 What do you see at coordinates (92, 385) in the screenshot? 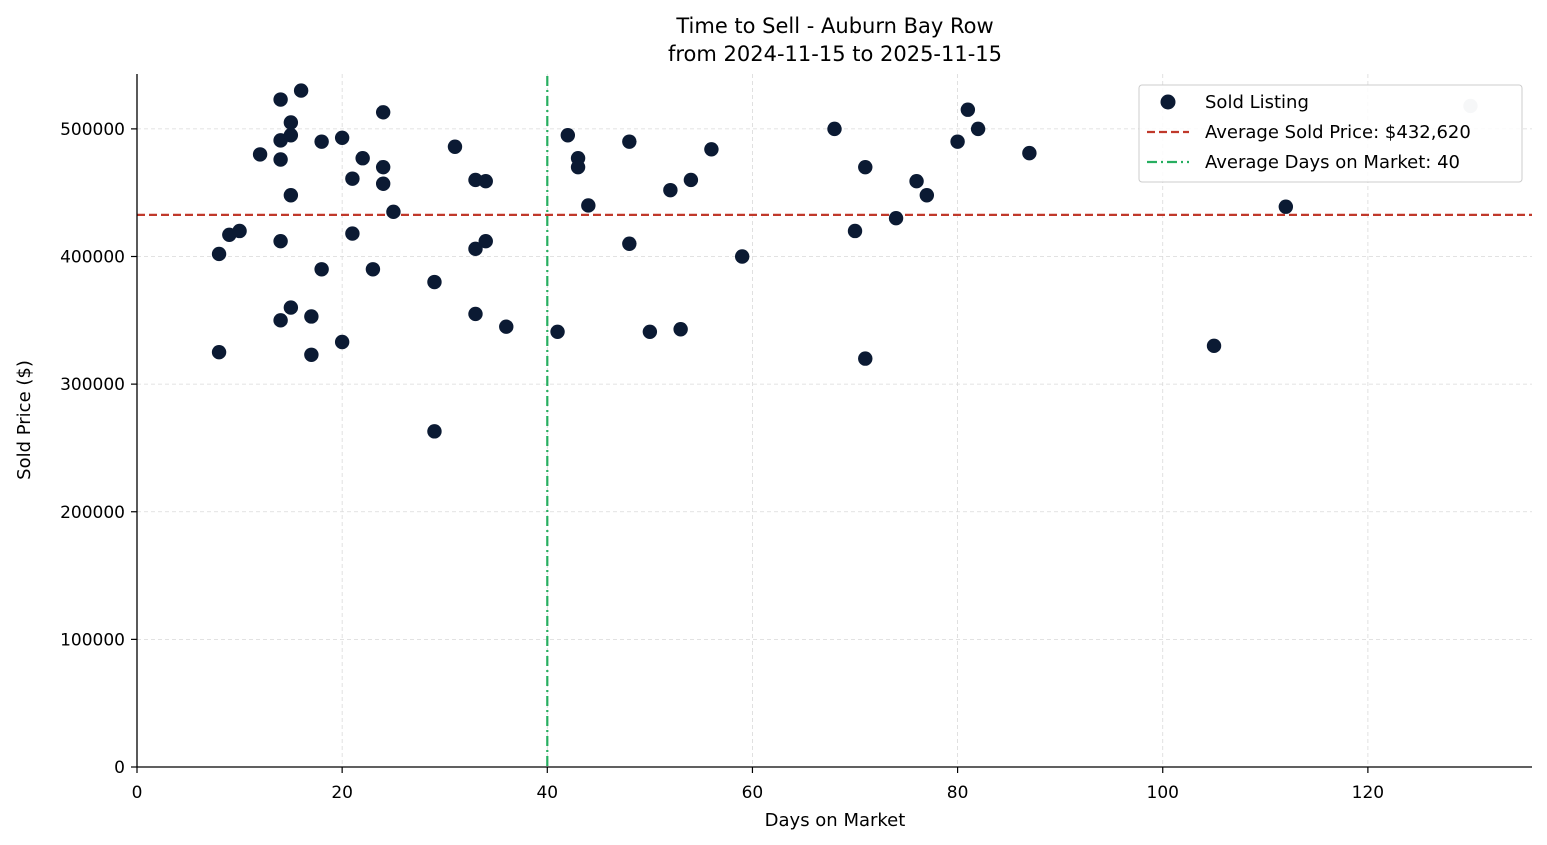
I see `y-tick-label: 300000` at bounding box center [92, 385].